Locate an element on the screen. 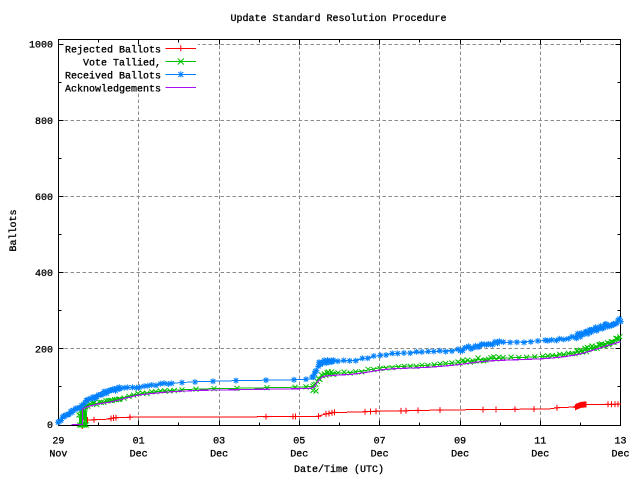  svg-text: 11 is located at coordinates (540, 441).